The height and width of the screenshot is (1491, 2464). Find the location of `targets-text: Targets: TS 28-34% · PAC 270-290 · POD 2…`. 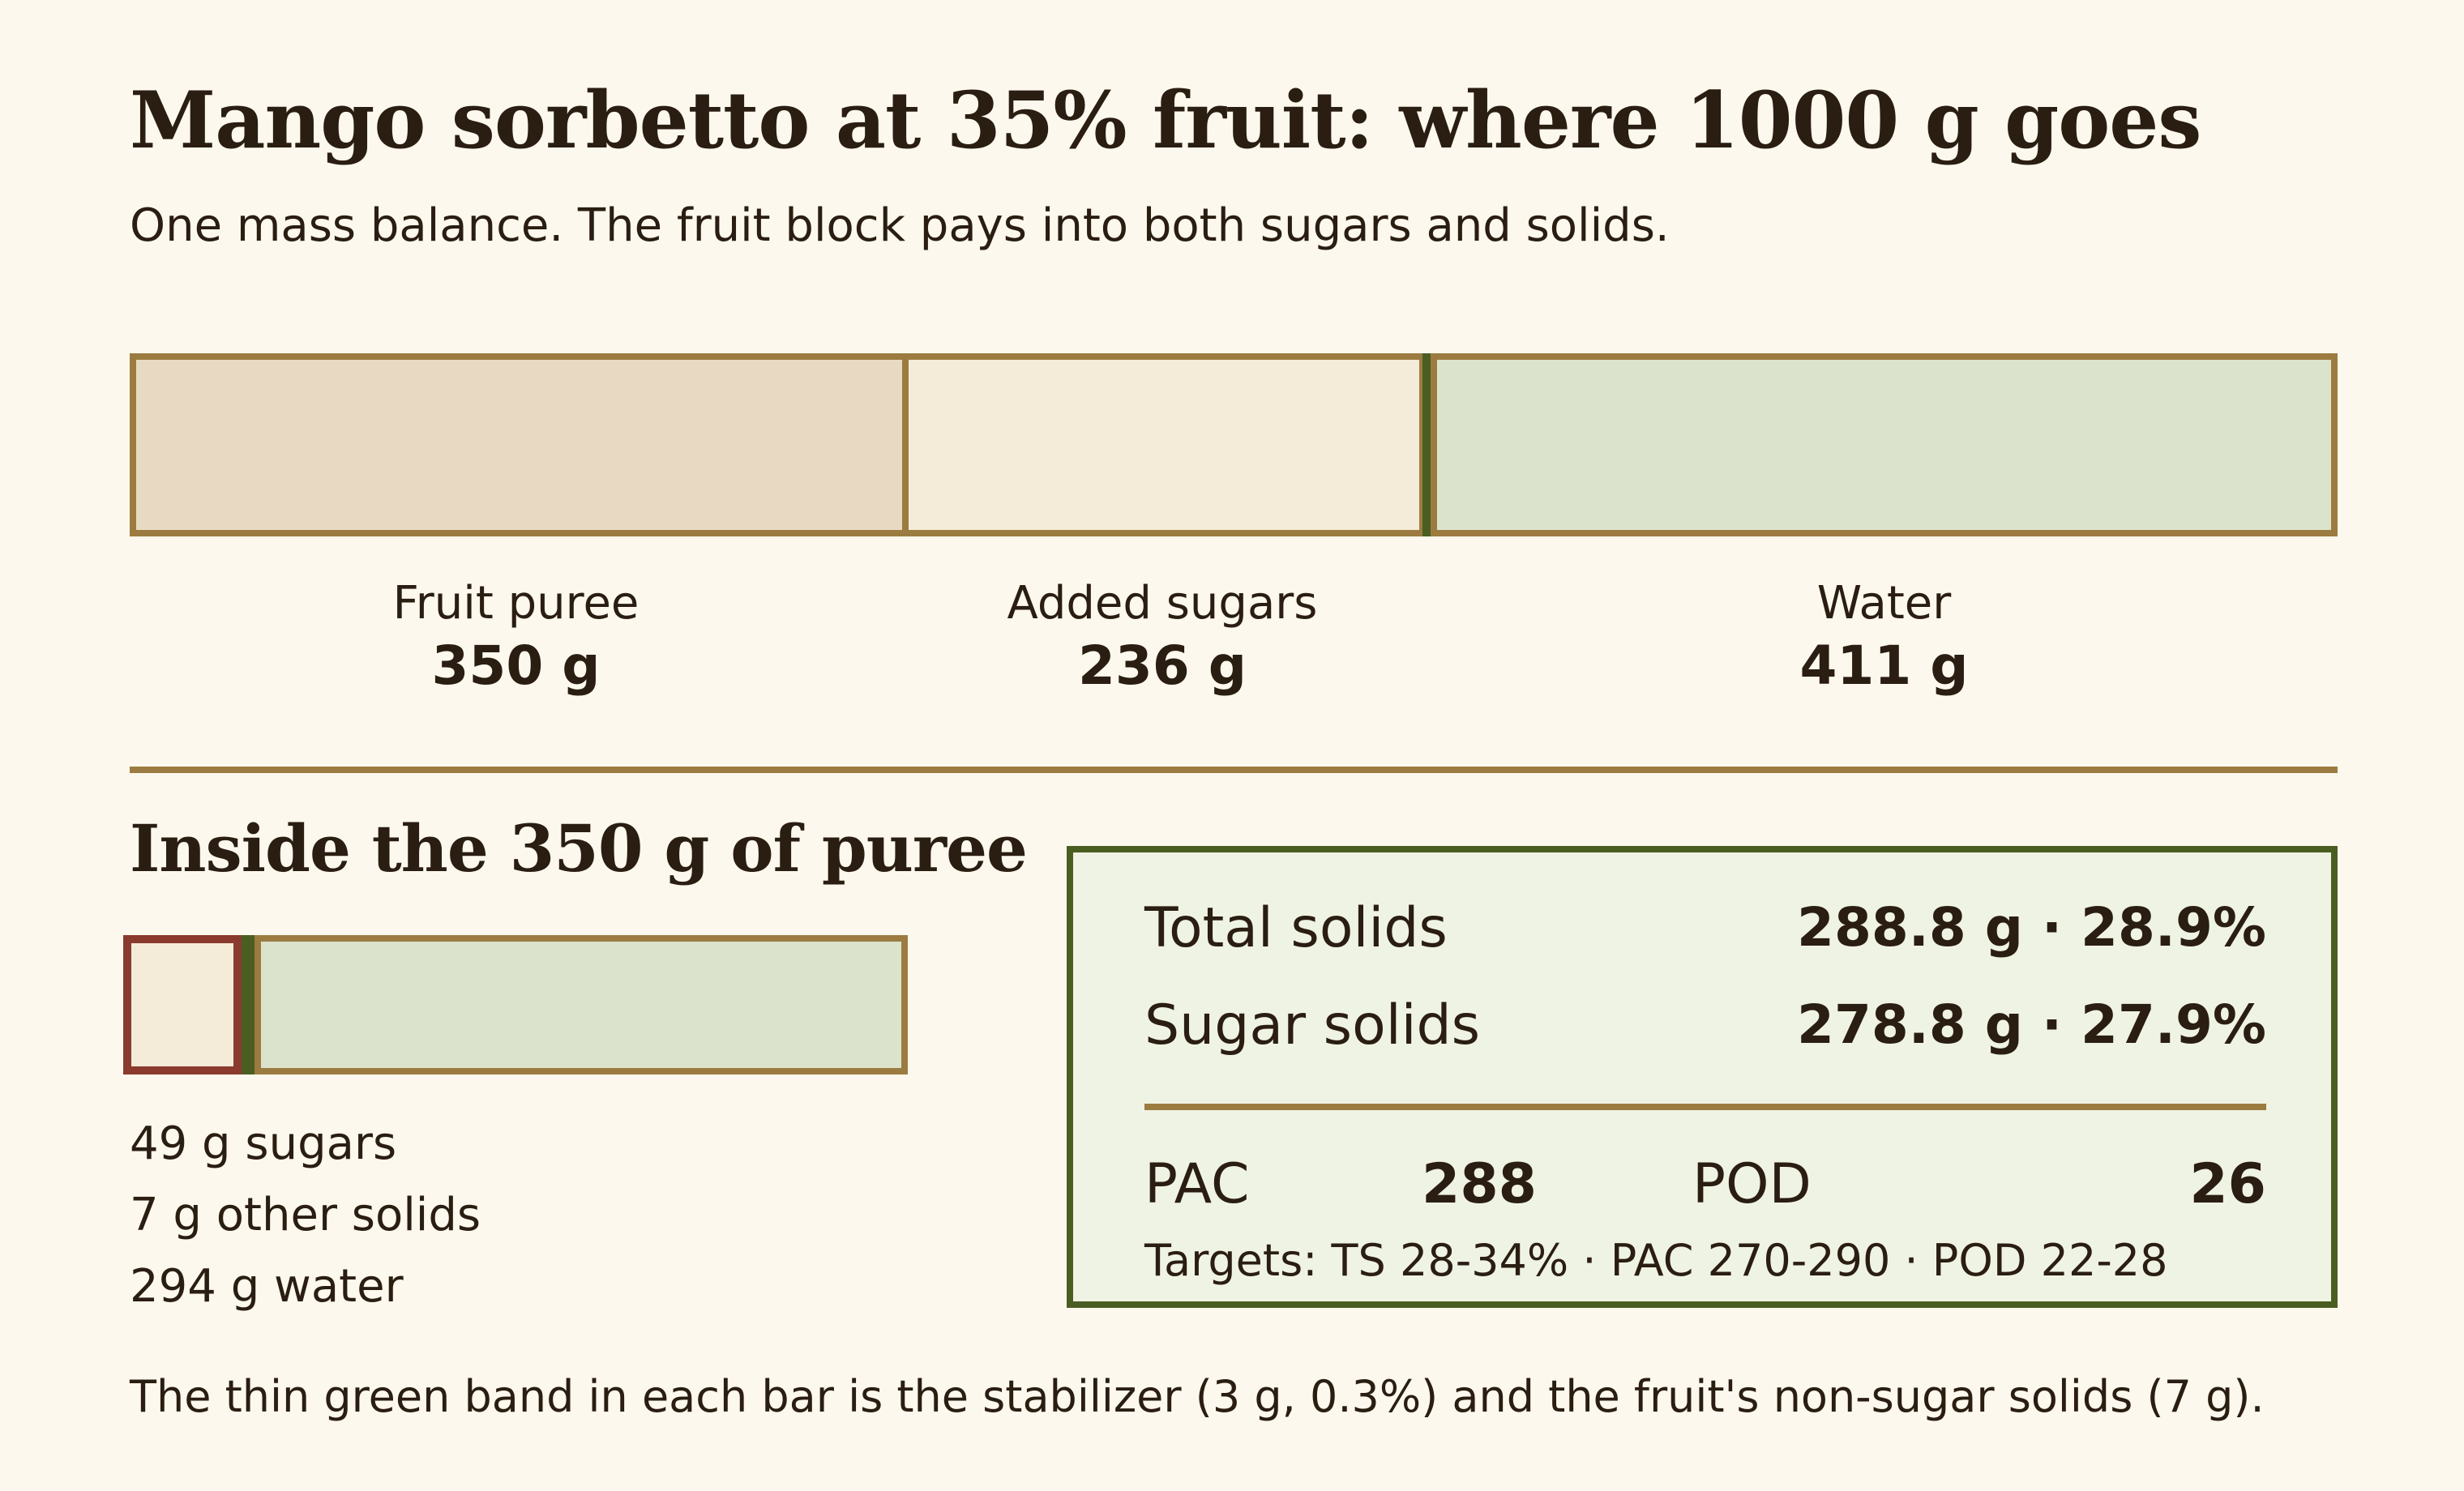

targets-text: Targets: TS 28-34% · PAC 270-290 · POD 2… is located at coordinates (1656, 1260).